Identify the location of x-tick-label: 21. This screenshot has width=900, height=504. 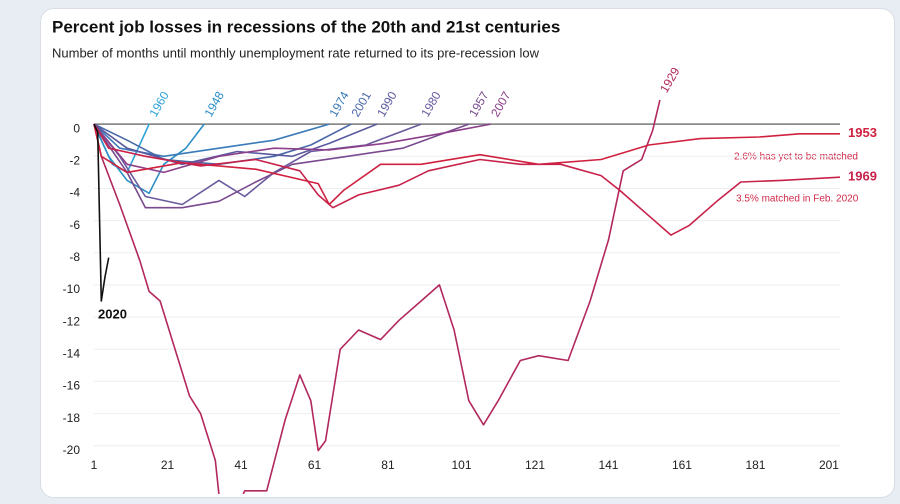
(168, 465).